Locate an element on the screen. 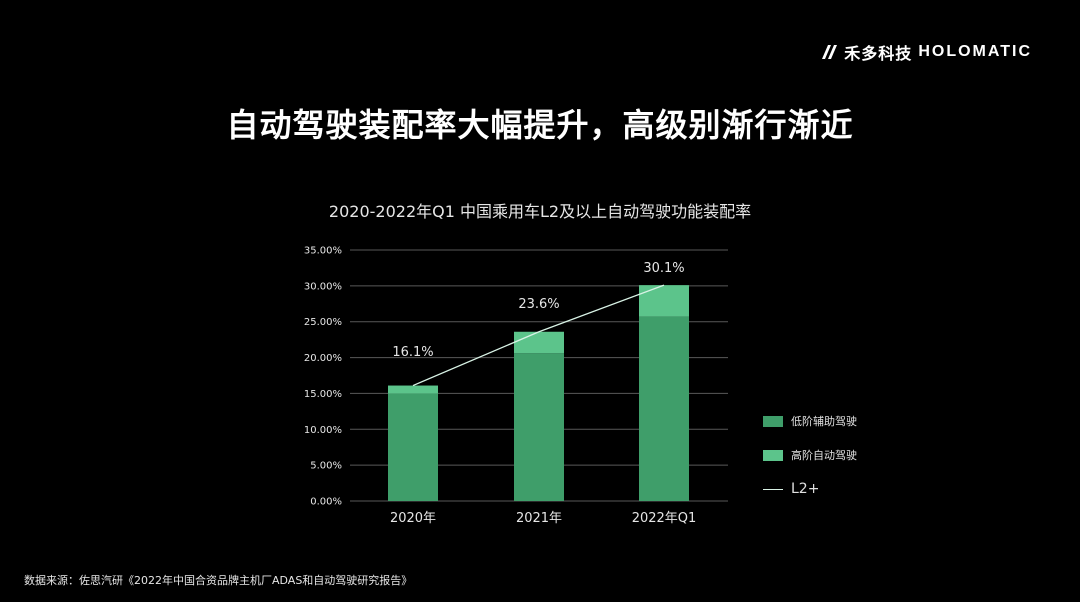  x-tick-label: 2020年 is located at coordinates (413, 518).